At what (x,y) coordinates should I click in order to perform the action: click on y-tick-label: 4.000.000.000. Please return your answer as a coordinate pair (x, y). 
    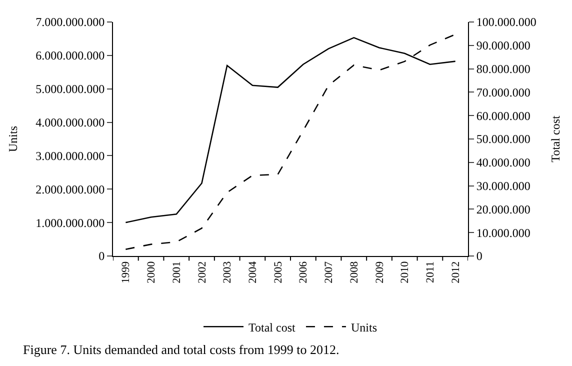
    Looking at the image, I should click on (70, 122).